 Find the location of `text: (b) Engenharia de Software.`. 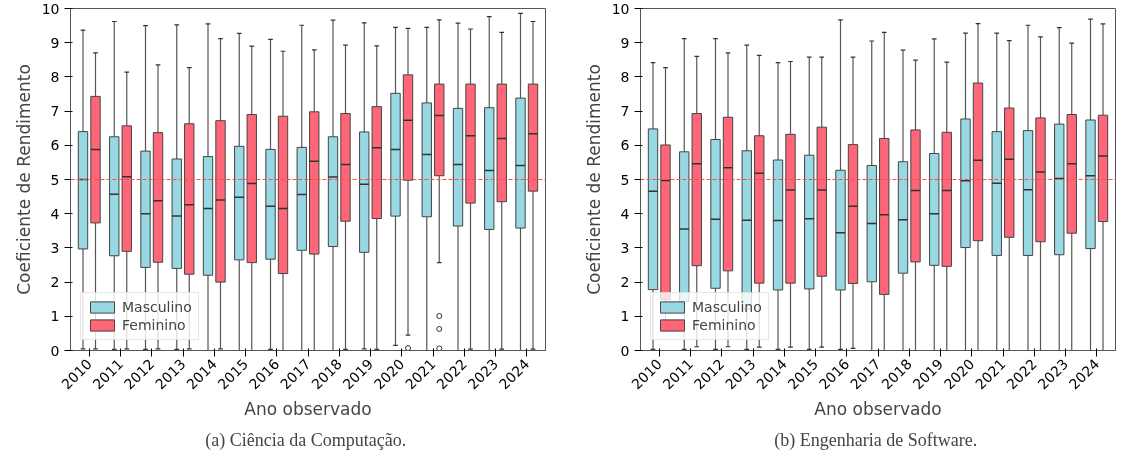

text: (b) Engenharia de Software. is located at coordinates (876, 440).